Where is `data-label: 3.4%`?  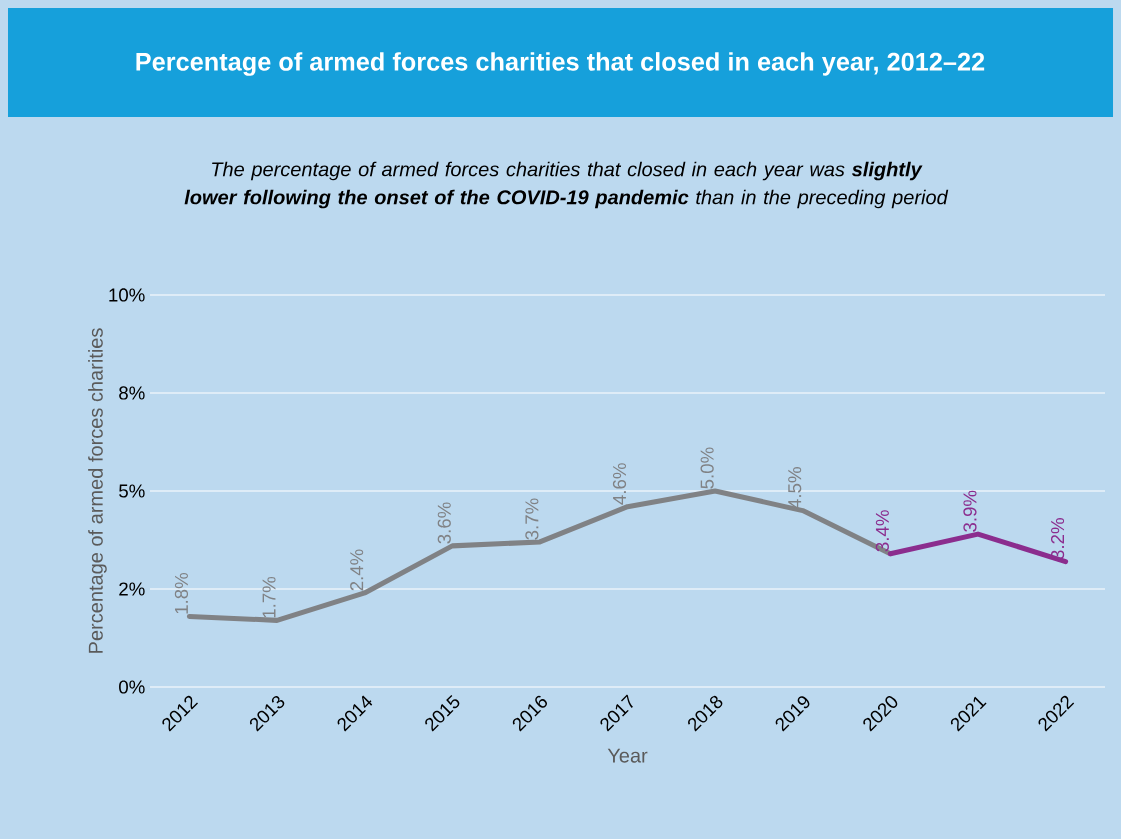 data-label: 3.4% is located at coordinates (882, 531).